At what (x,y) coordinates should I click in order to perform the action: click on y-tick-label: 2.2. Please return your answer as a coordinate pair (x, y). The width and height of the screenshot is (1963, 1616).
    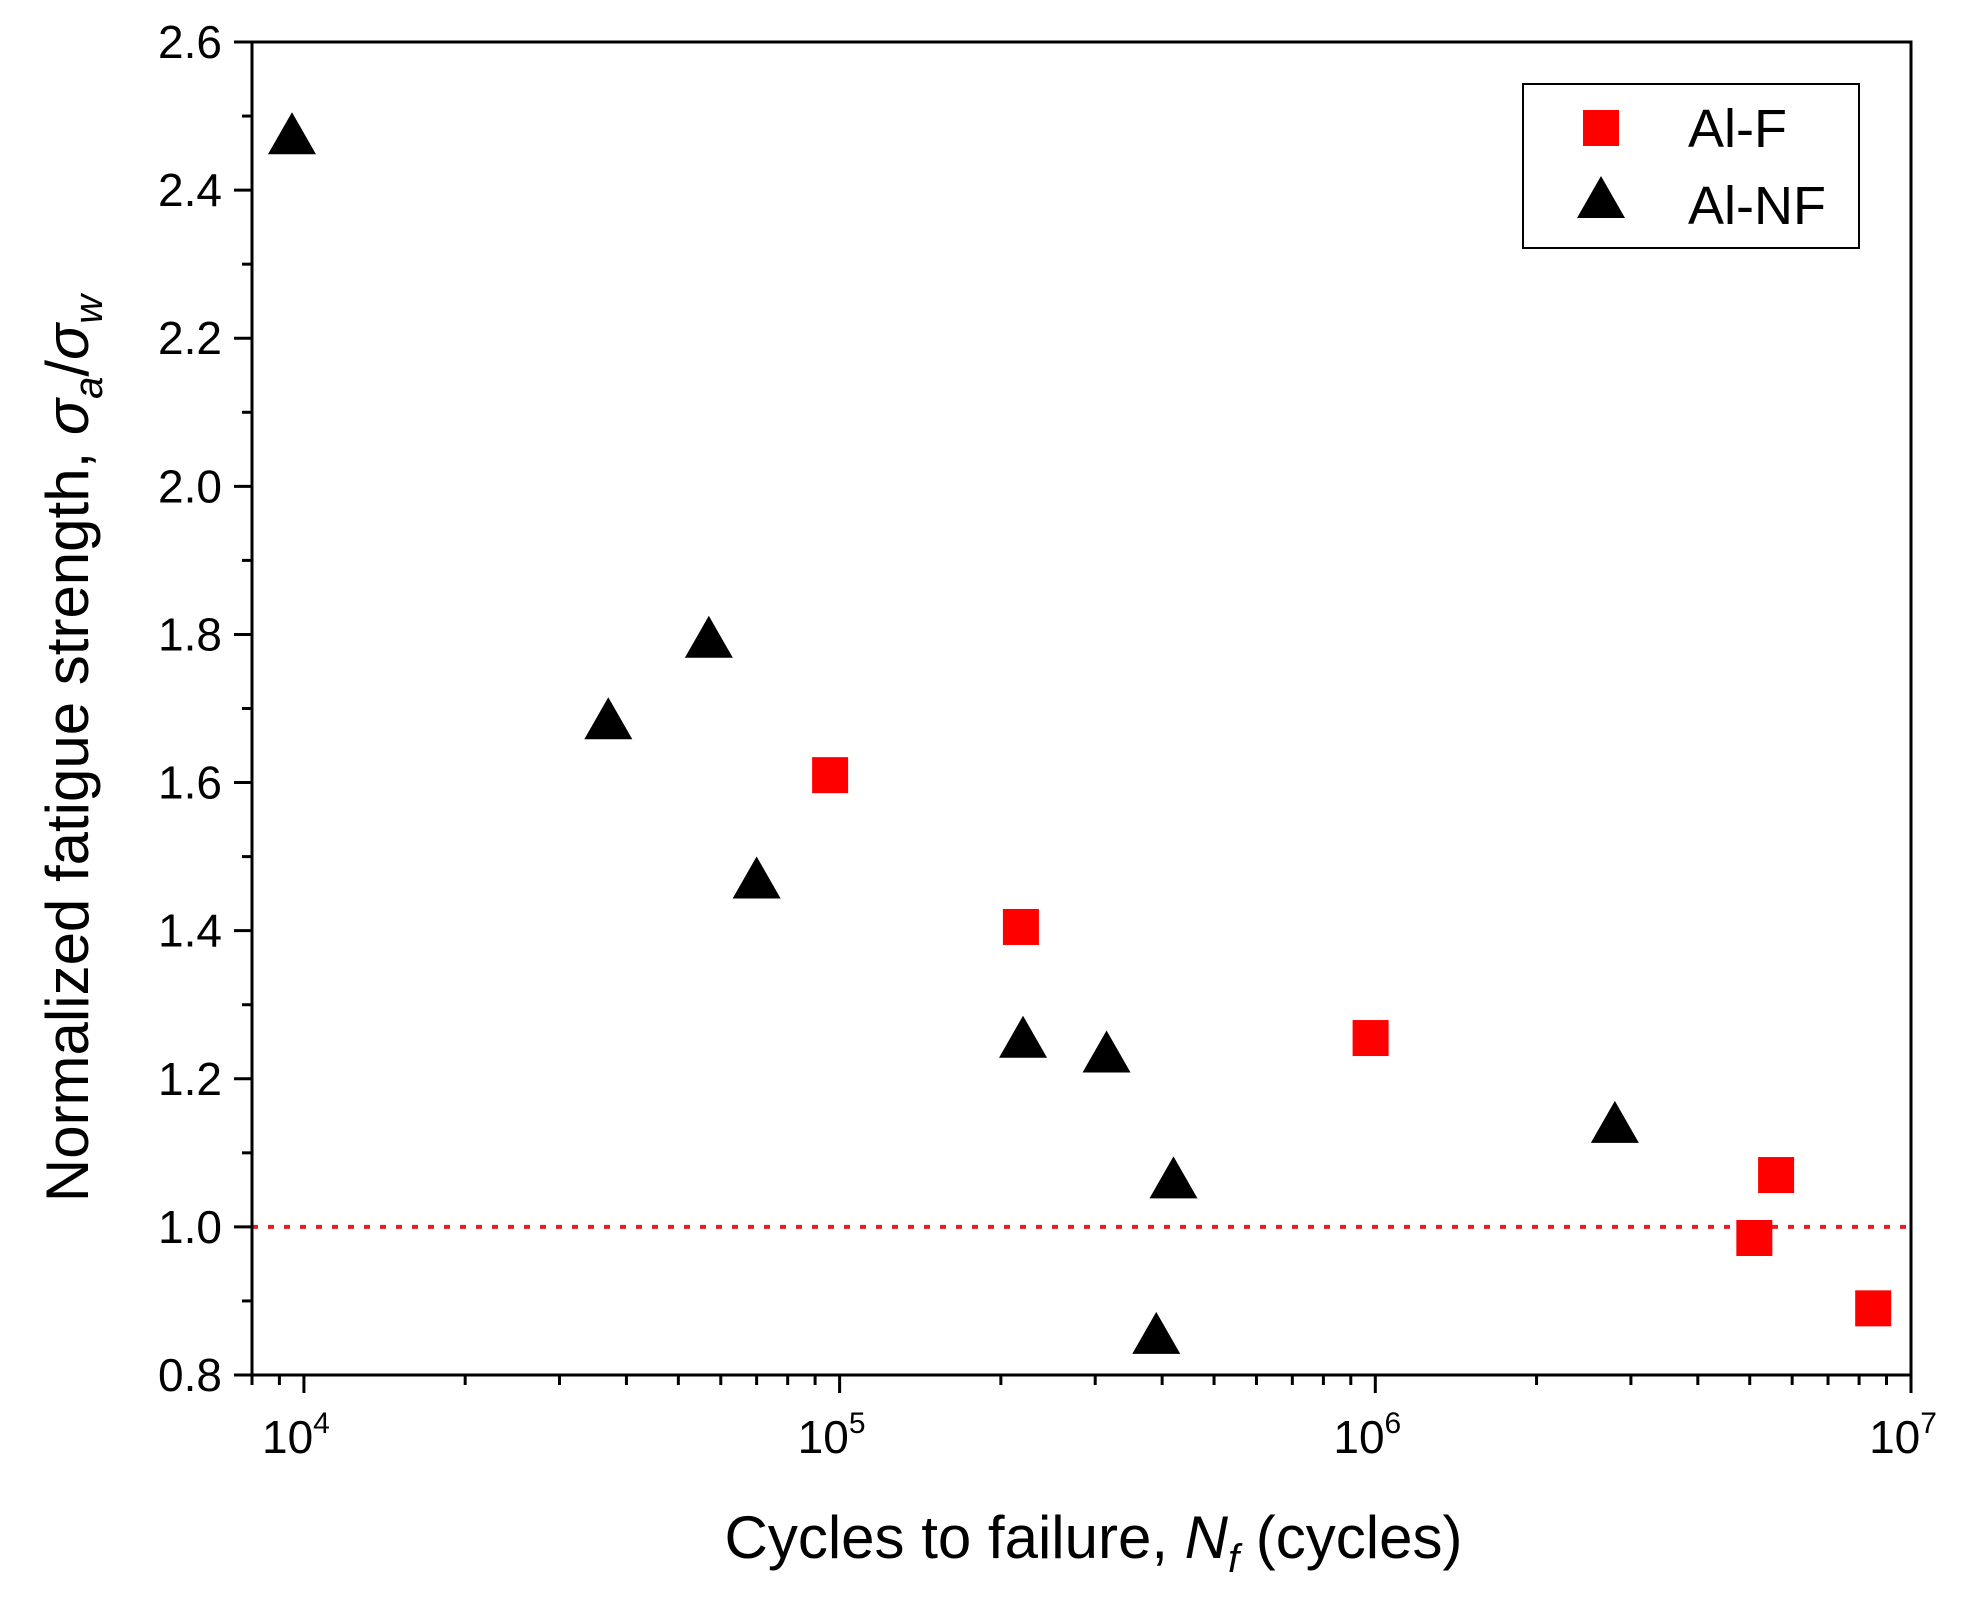
    Looking at the image, I should click on (190, 338).